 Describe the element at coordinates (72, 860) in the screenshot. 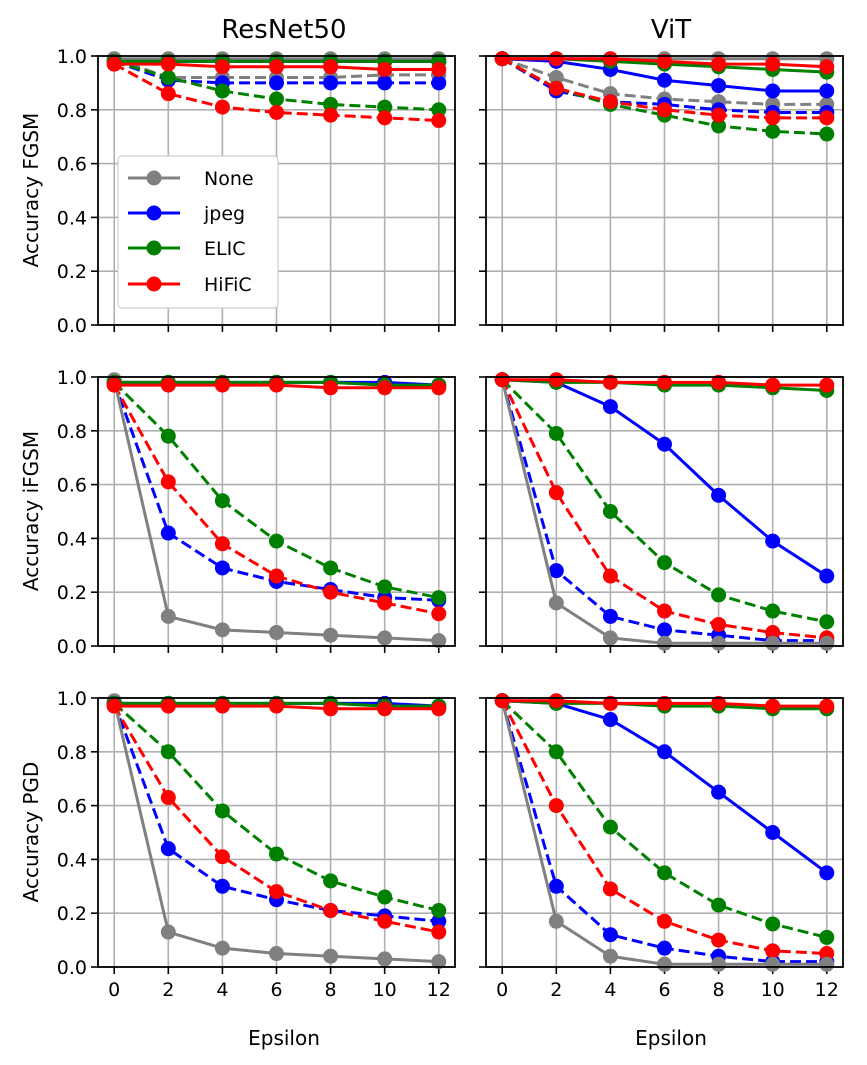

I see `y-tick-label: 0.4` at that location.